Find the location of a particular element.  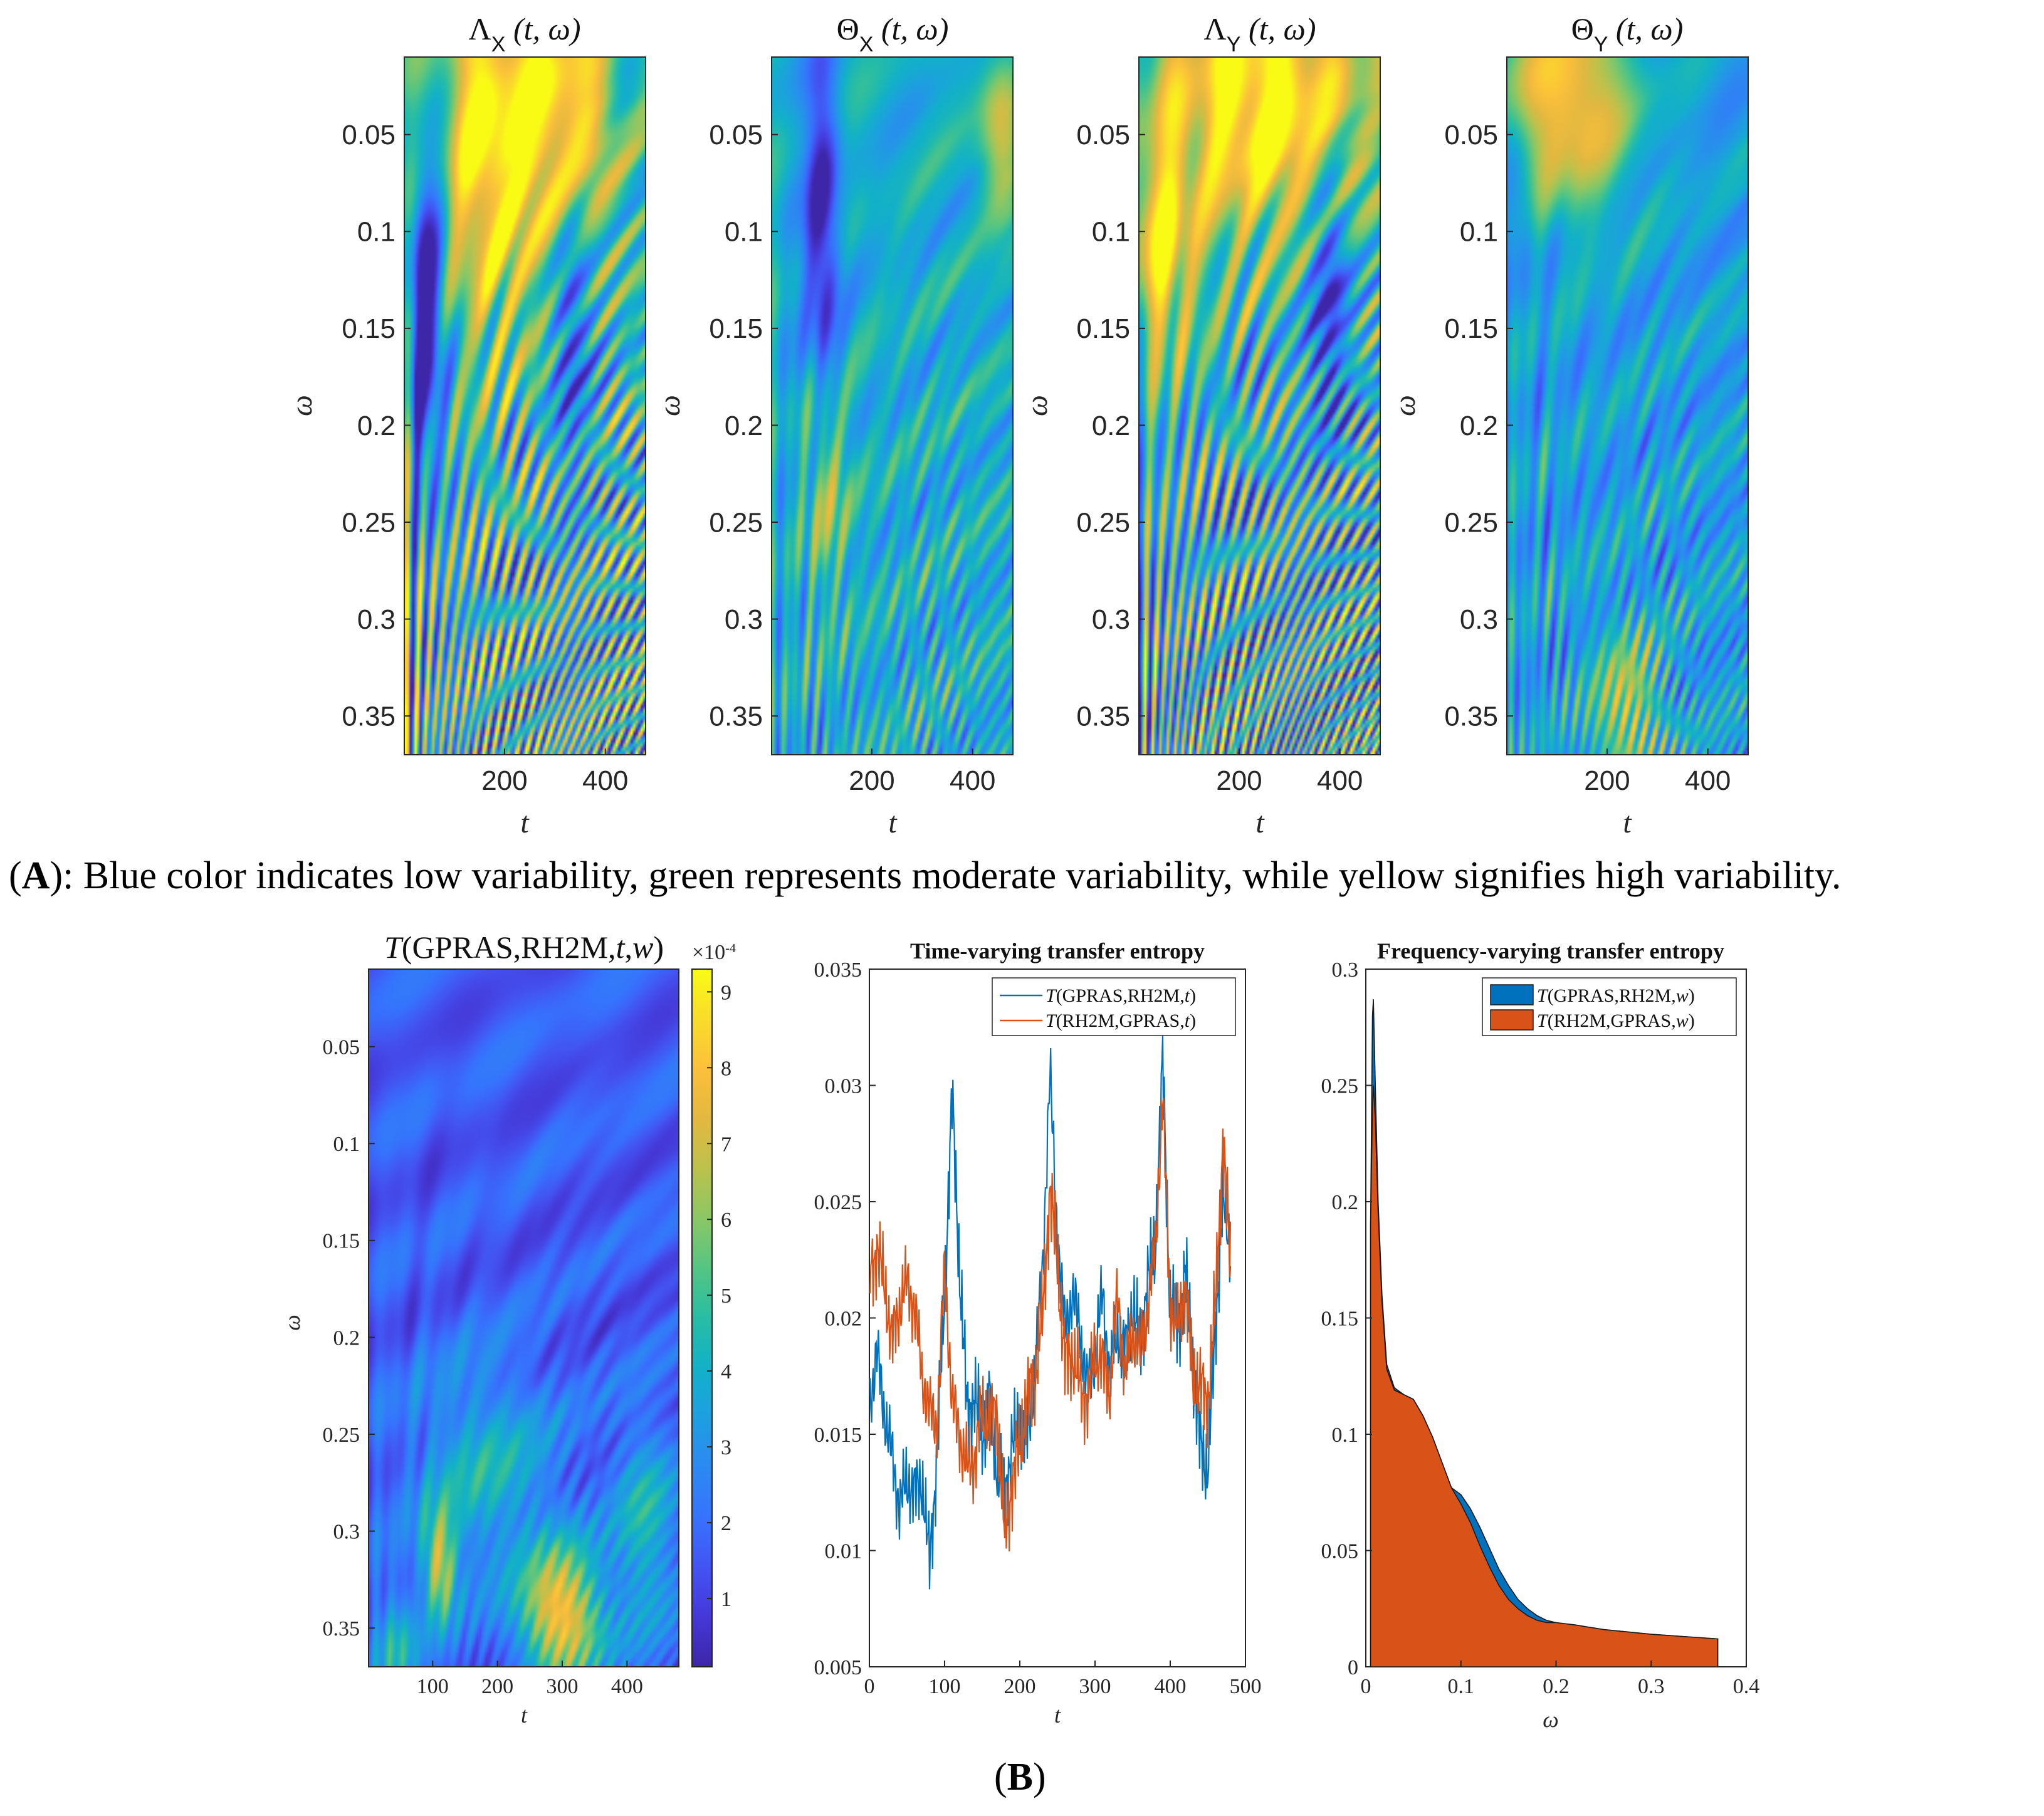

heatmap-lambda-y-image is located at coordinates (1259, 406).